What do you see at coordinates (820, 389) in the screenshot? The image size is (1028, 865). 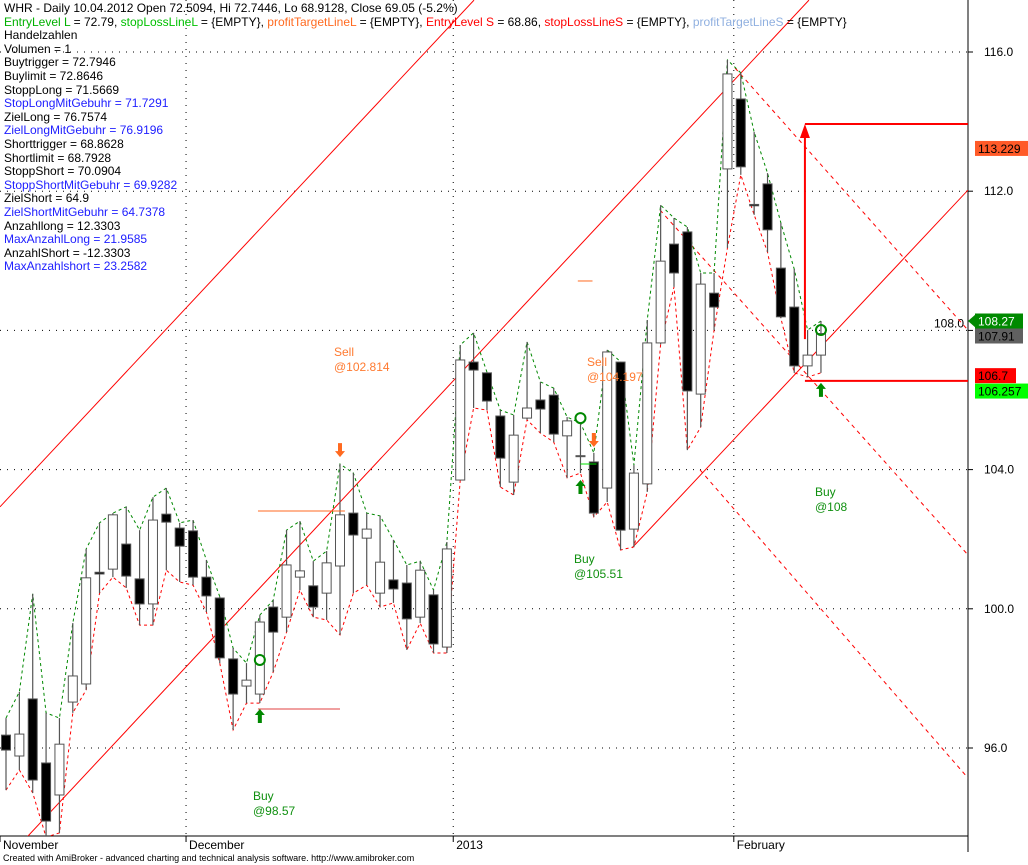 I see `buy-arrow-icon` at bounding box center [820, 389].